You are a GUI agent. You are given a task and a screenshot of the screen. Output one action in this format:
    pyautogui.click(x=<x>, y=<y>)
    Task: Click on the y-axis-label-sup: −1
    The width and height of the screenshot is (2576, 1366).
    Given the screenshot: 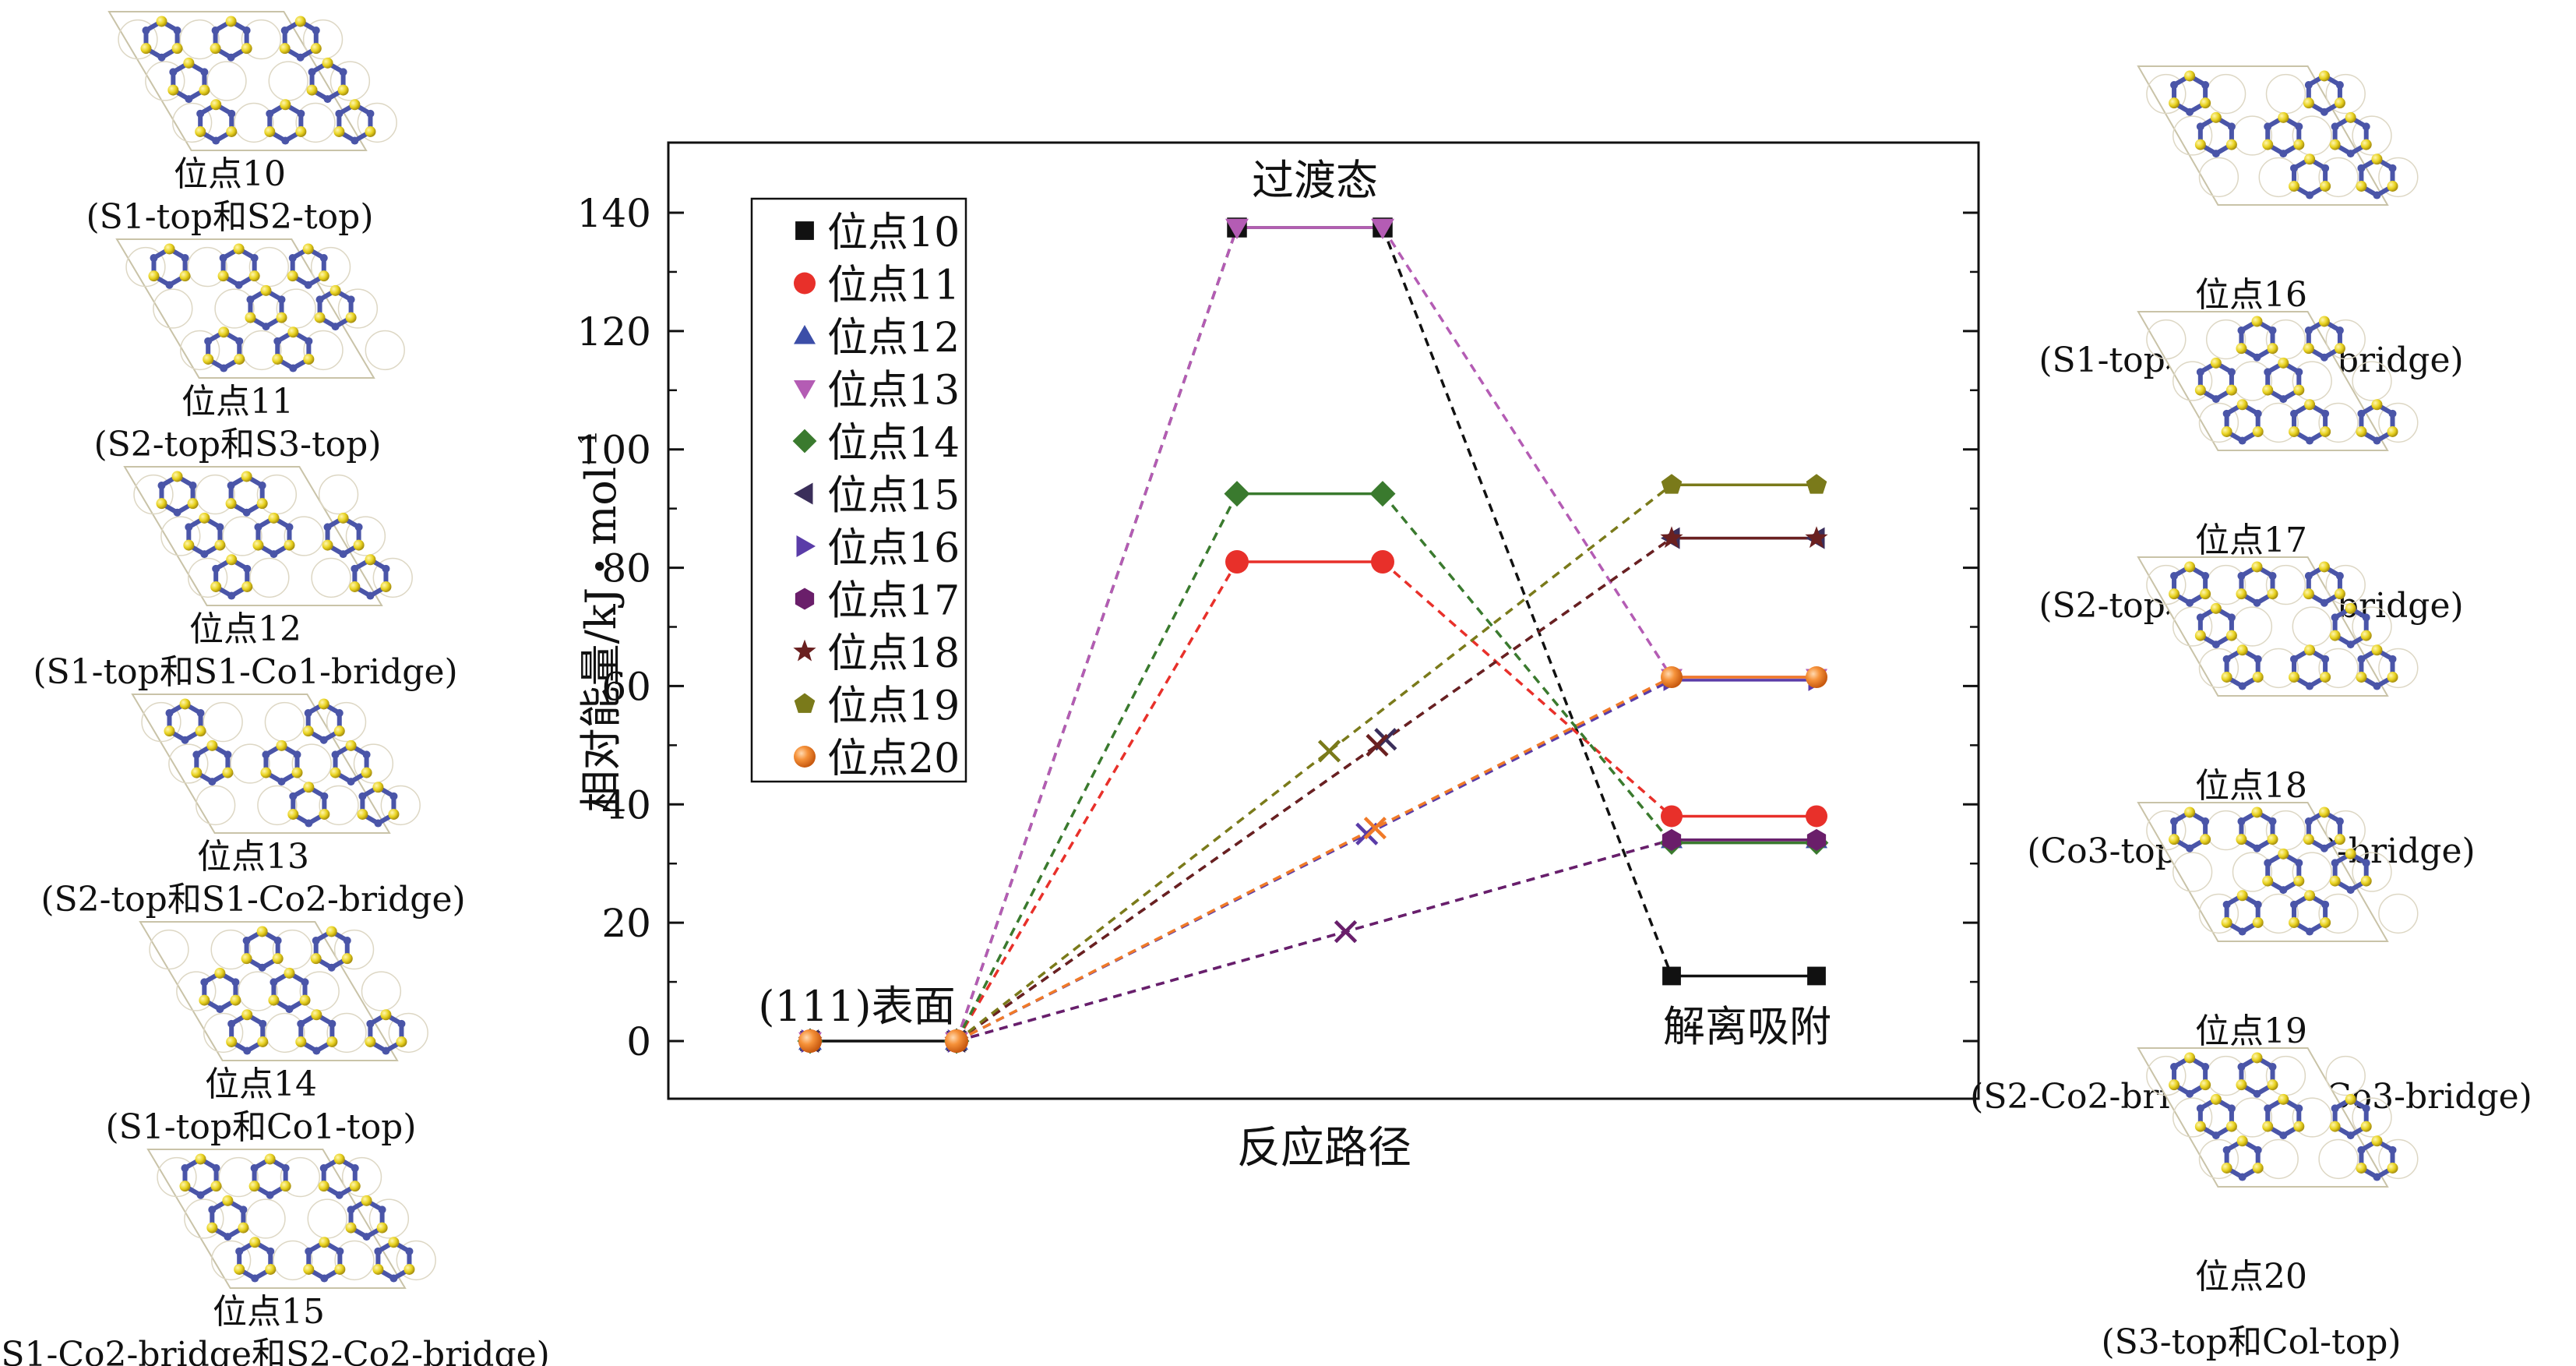 What is the action you would take?
    pyautogui.click(x=588, y=449)
    